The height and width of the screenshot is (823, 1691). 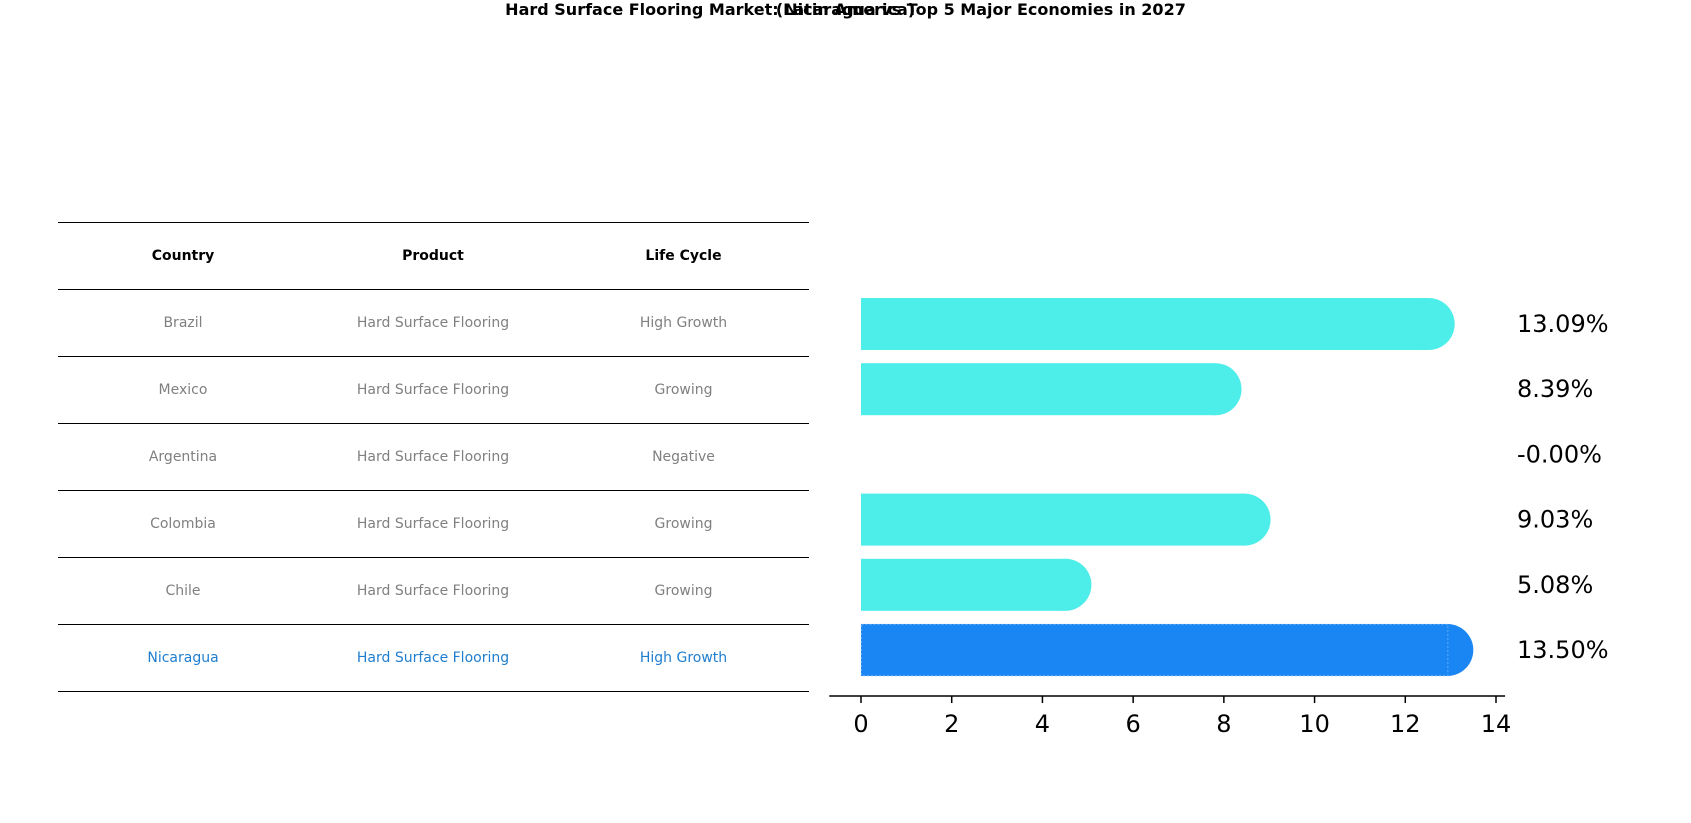 I want to click on x-tick-label: 4, so click(x=1042, y=724).